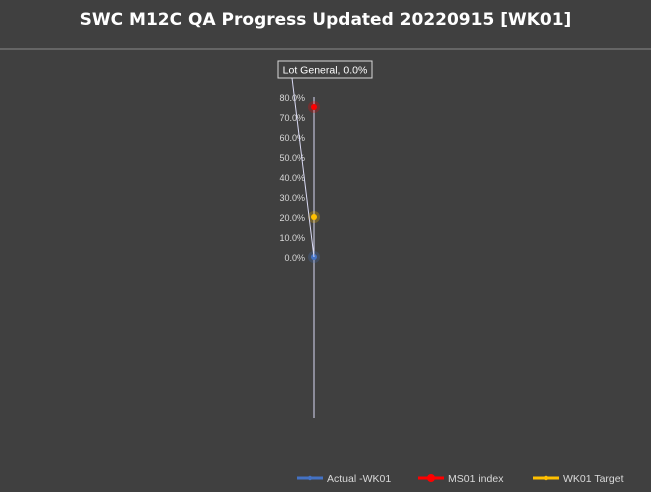 This screenshot has height=492, width=651. Describe the element at coordinates (292, 138) in the screenshot. I see `tick-label: 60.0%` at that location.